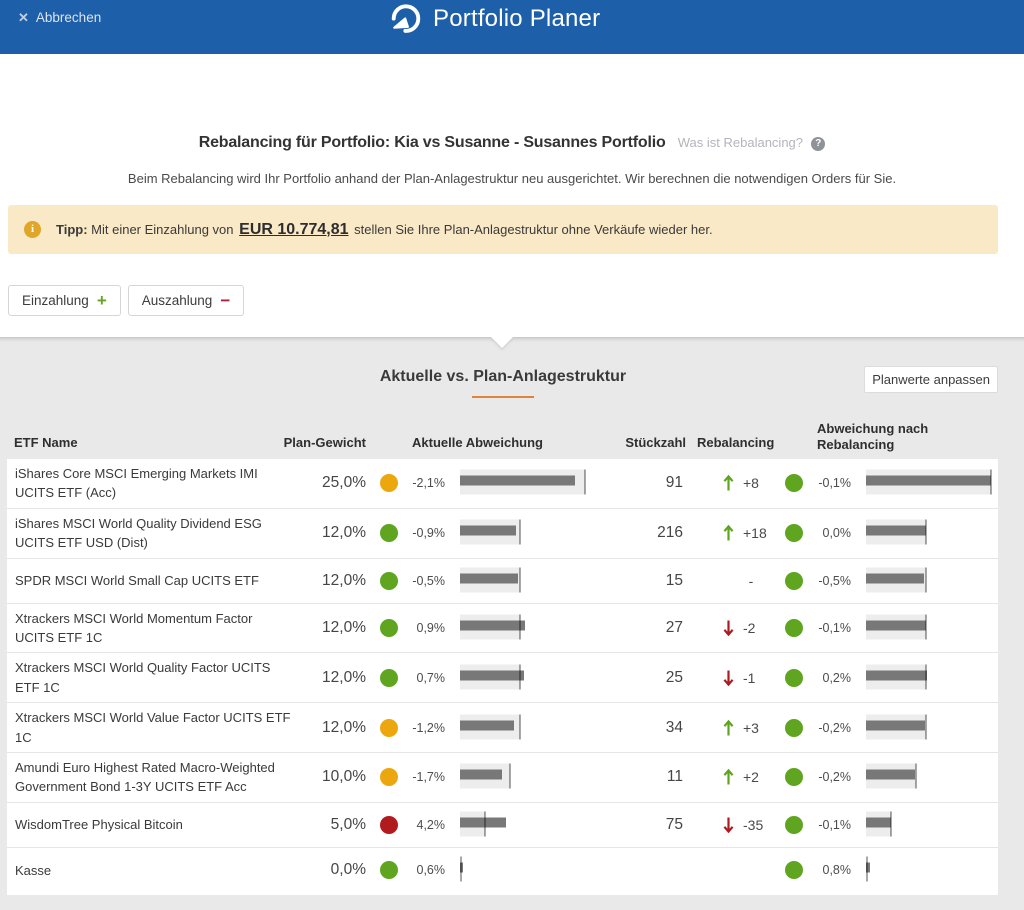 Image resolution: width=1024 pixels, height=910 pixels. What do you see at coordinates (740, 142) in the screenshot?
I see `what-is-rebalancing-link: Was ist Rebalancing?` at bounding box center [740, 142].